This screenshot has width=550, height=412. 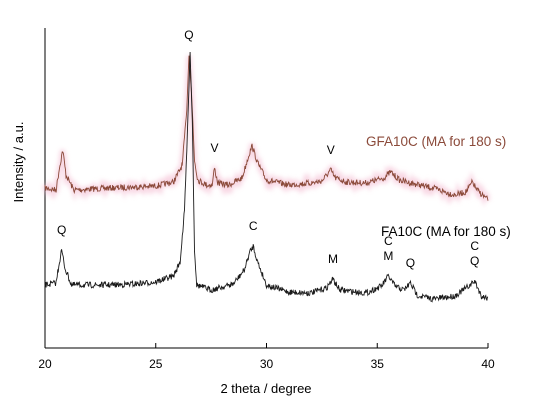 What do you see at coordinates (266, 345) in the screenshot?
I see `x-ticks` at bounding box center [266, 345].